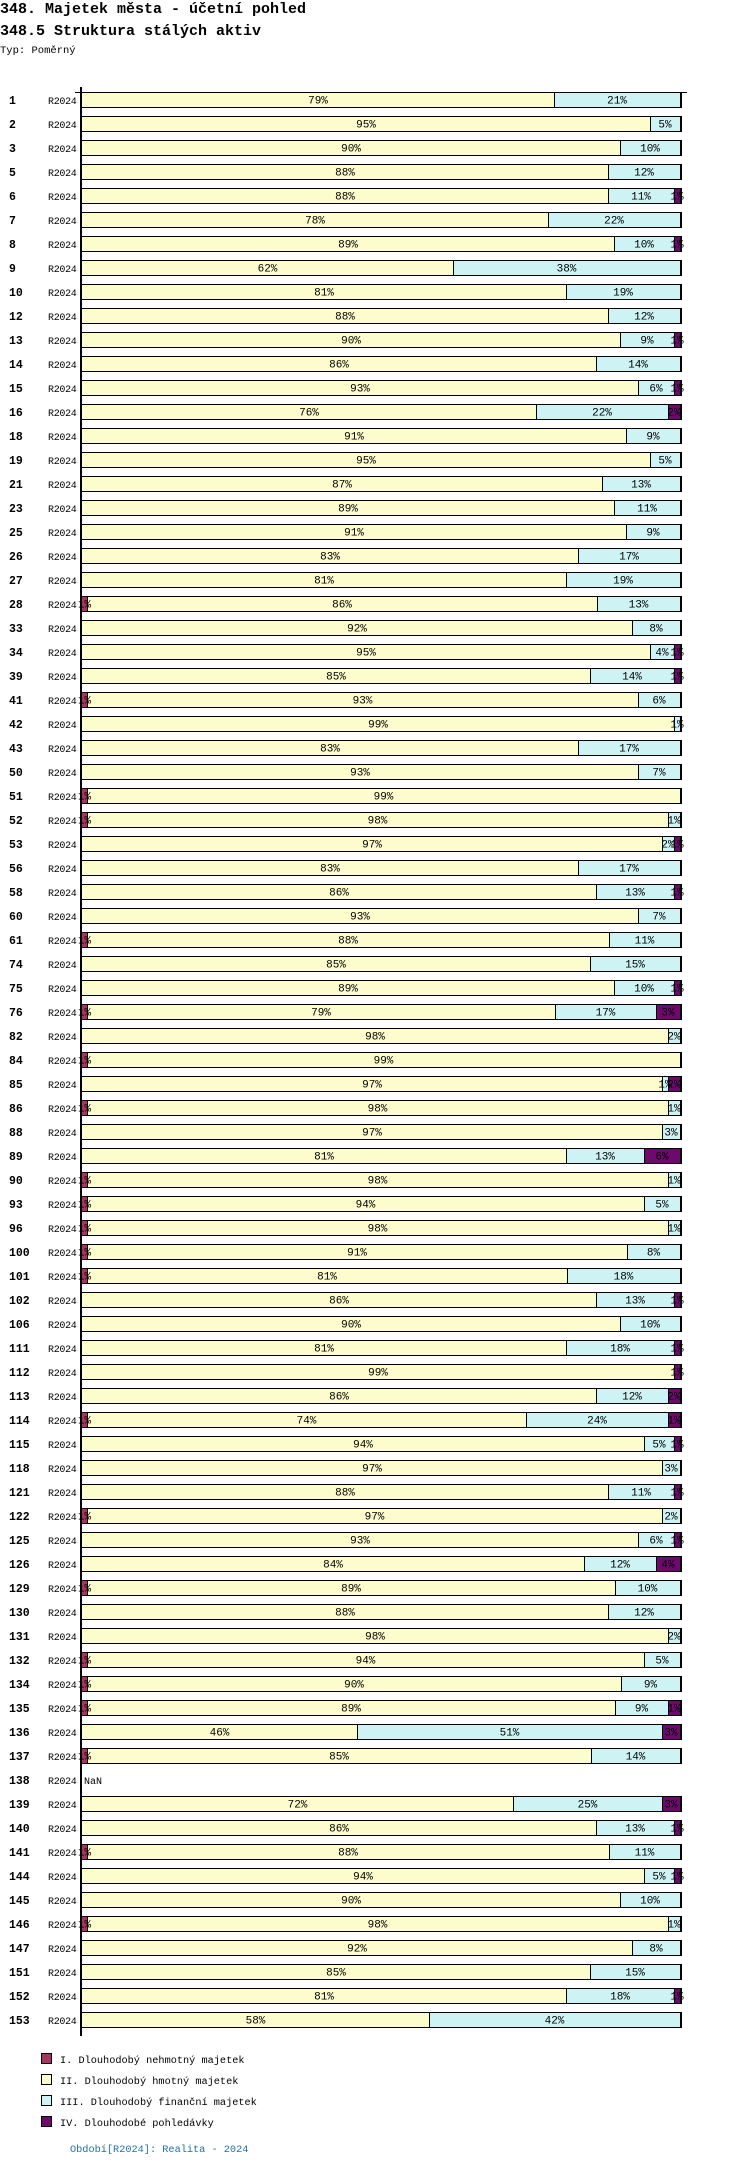  What do you see at coordinates (220, 1734) in the screenshot?
I see `svg-text: 46%` at bounding box center [220, 1734].